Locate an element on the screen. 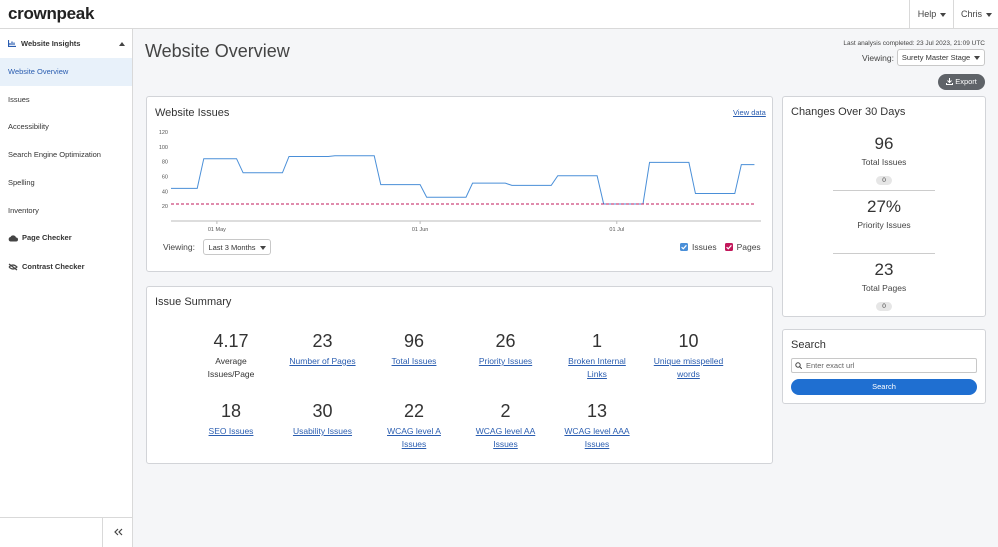 The image size is (998, 547). sidebar-section: Website Insights is located at coordinates (66, 44).